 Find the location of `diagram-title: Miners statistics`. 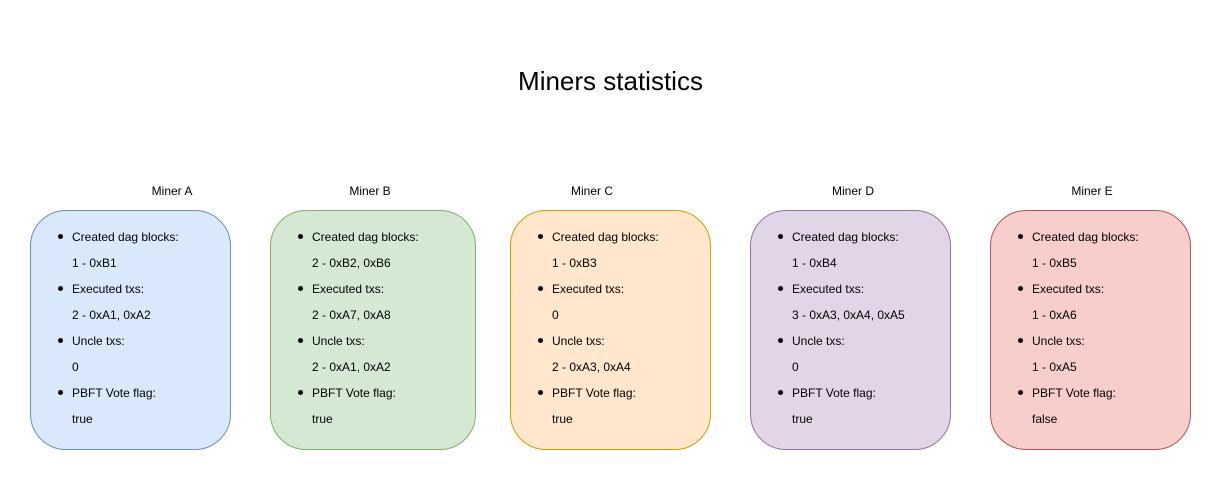

diagram-title: Miners statistics is located at coordinates (610, 81).